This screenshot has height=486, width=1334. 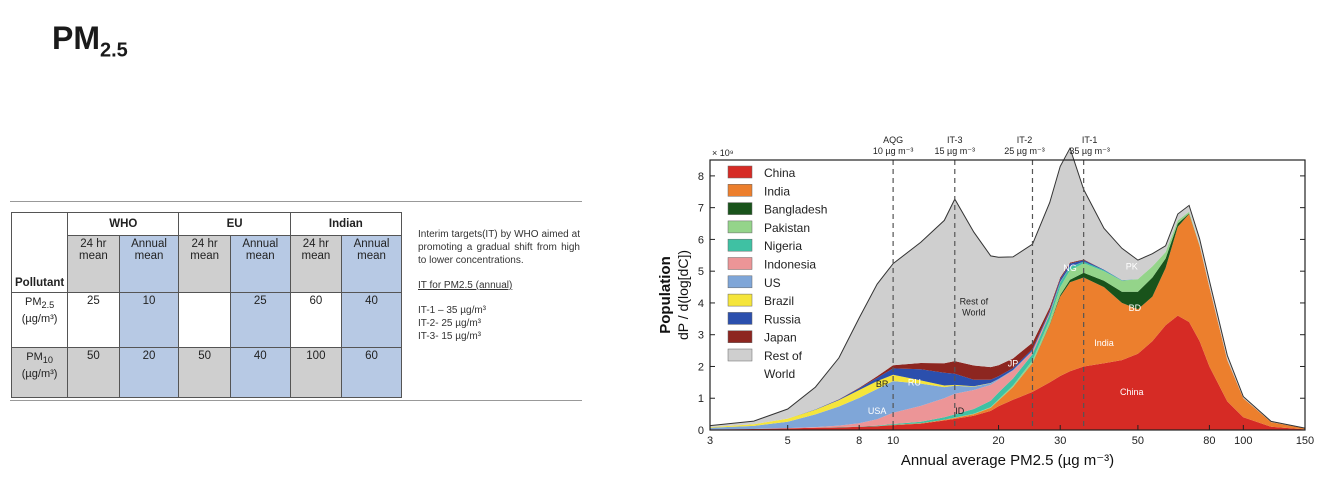 What do you see at coordinates (114, 50) in the screenshot?
I see `title-subscript: 2.5` at bounding box center [114, 50].